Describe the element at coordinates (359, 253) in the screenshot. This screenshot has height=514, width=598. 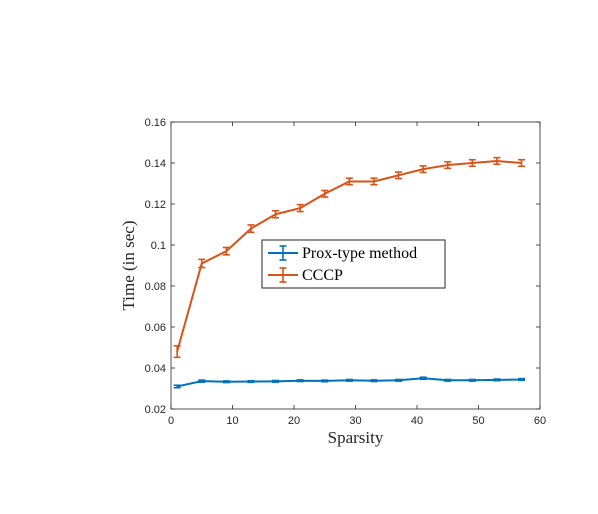
I see `legend-label-prox-type-method: Prox-type method` at that location.